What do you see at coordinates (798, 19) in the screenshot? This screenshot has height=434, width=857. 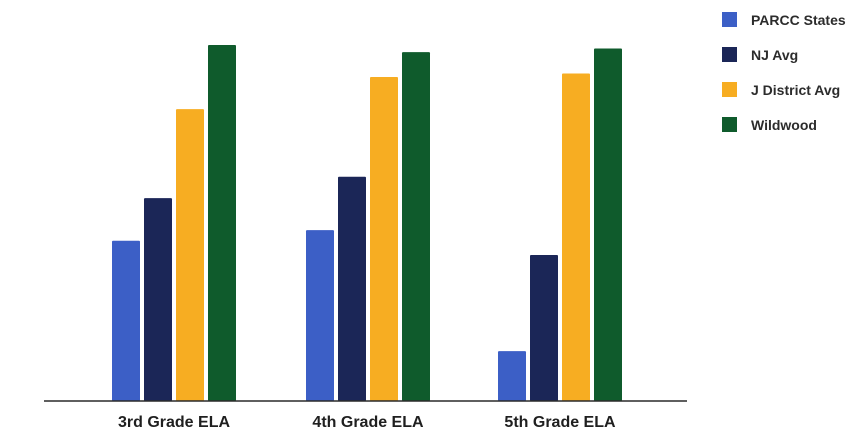 I see `legend-label: PARCC States` at bounding box center [798, 19].